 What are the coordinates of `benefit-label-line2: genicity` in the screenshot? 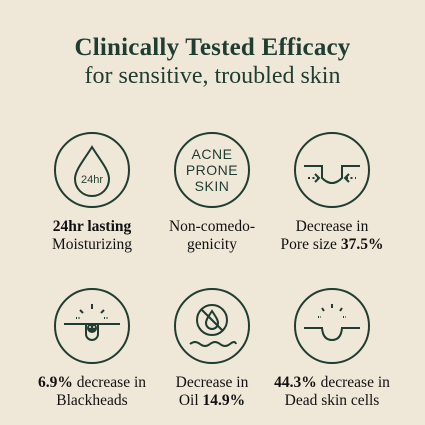 It's located at (212, 244).